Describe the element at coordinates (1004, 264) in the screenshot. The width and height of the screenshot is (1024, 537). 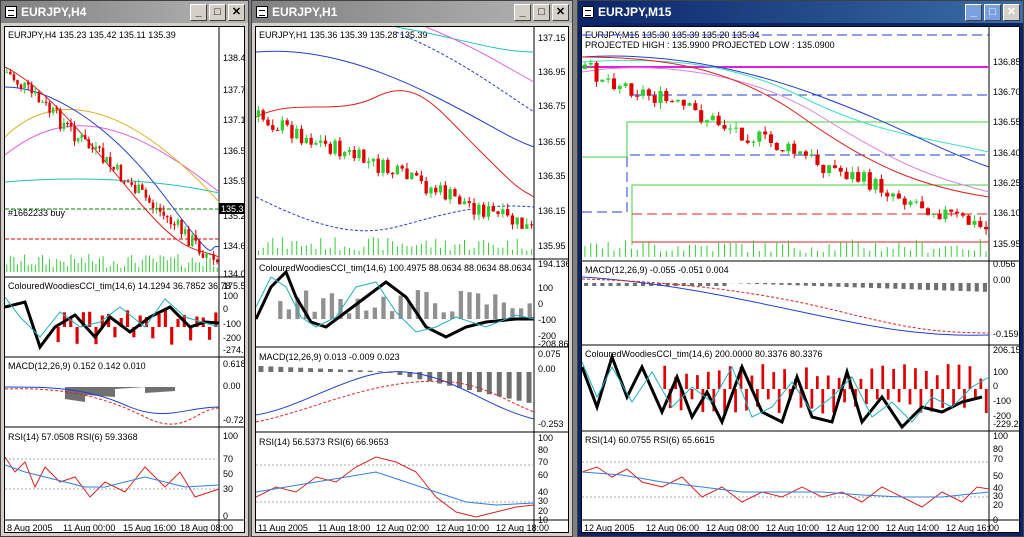
I see `macd-tick: 0.056` at that location.